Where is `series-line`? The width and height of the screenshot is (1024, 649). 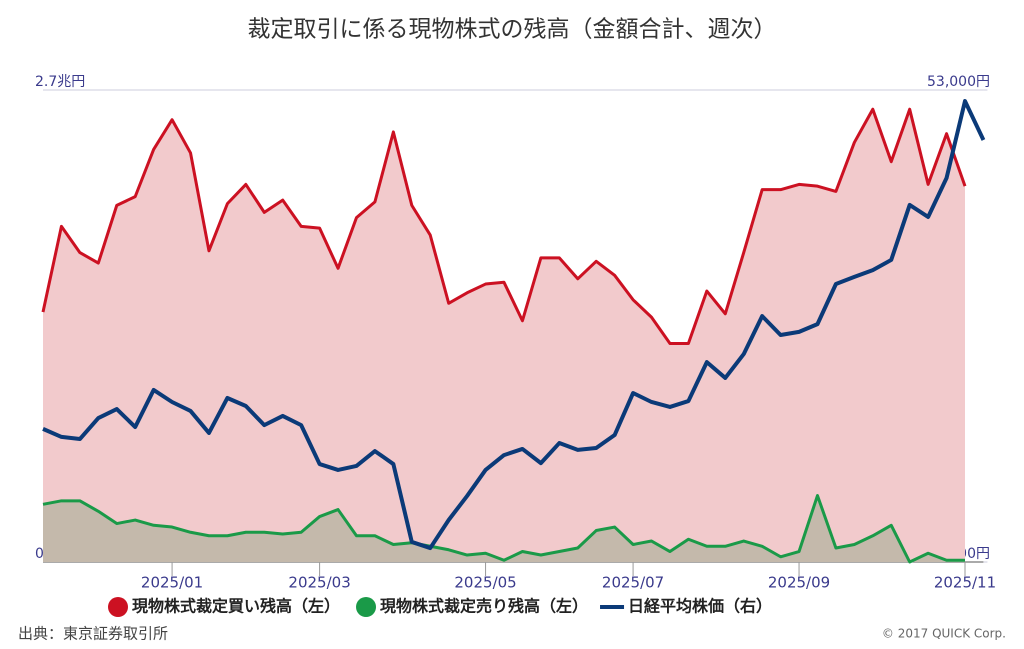
series-line is located at coordinates (503, 529).